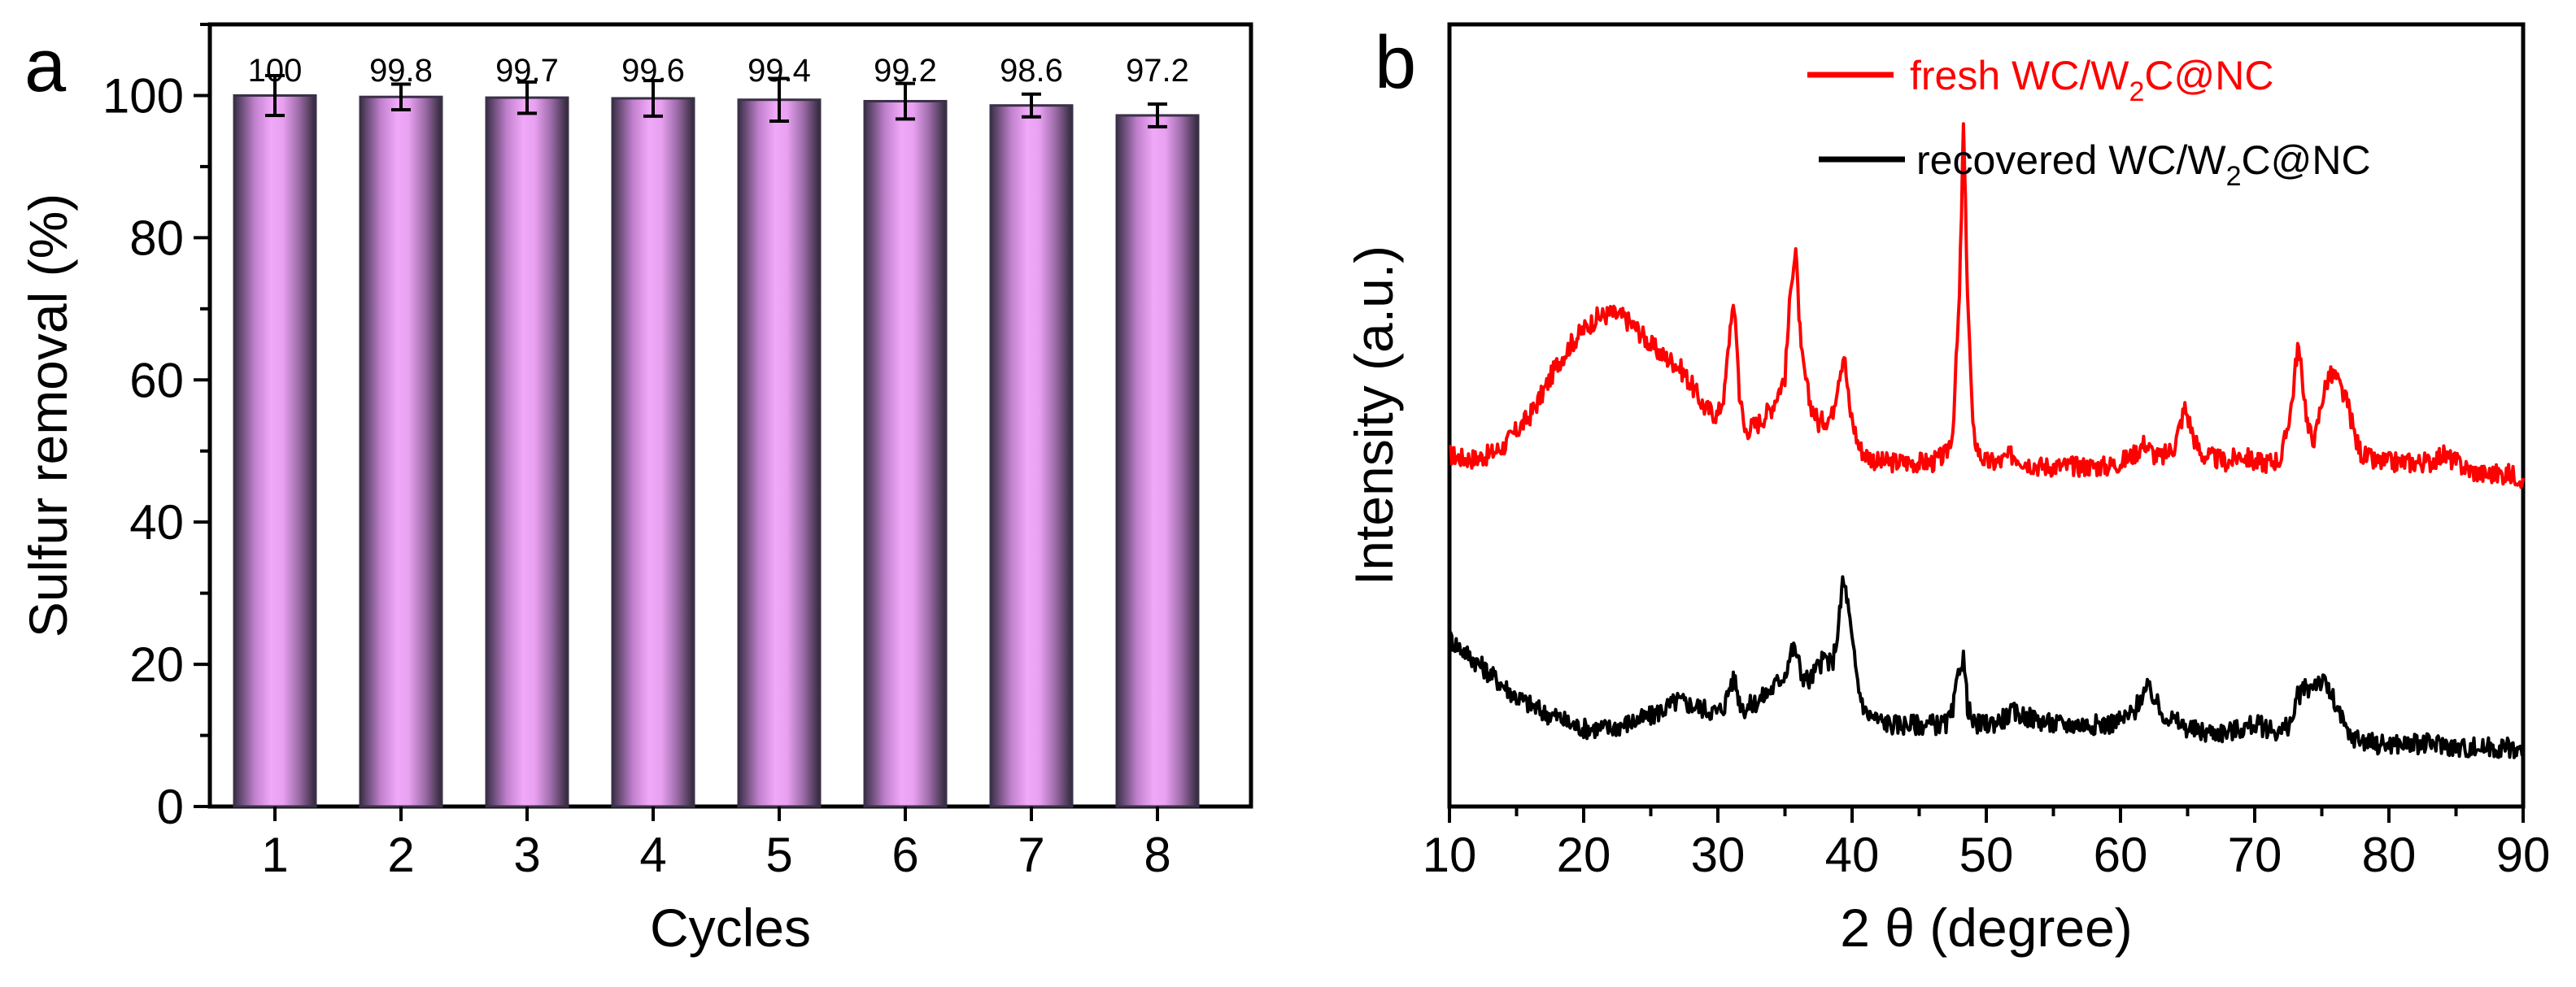  I want to click on value-label-2: 99.8, so click(401, 71).